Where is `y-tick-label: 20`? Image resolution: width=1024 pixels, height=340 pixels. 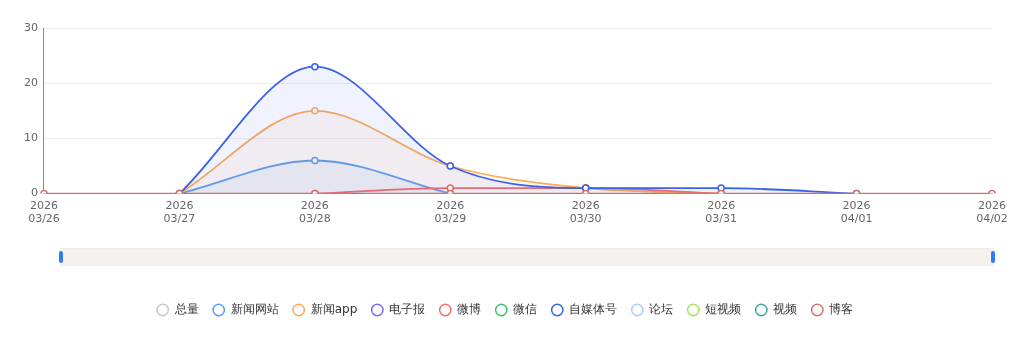 y-tick-label: 20 is located at coordinates (31, 83).